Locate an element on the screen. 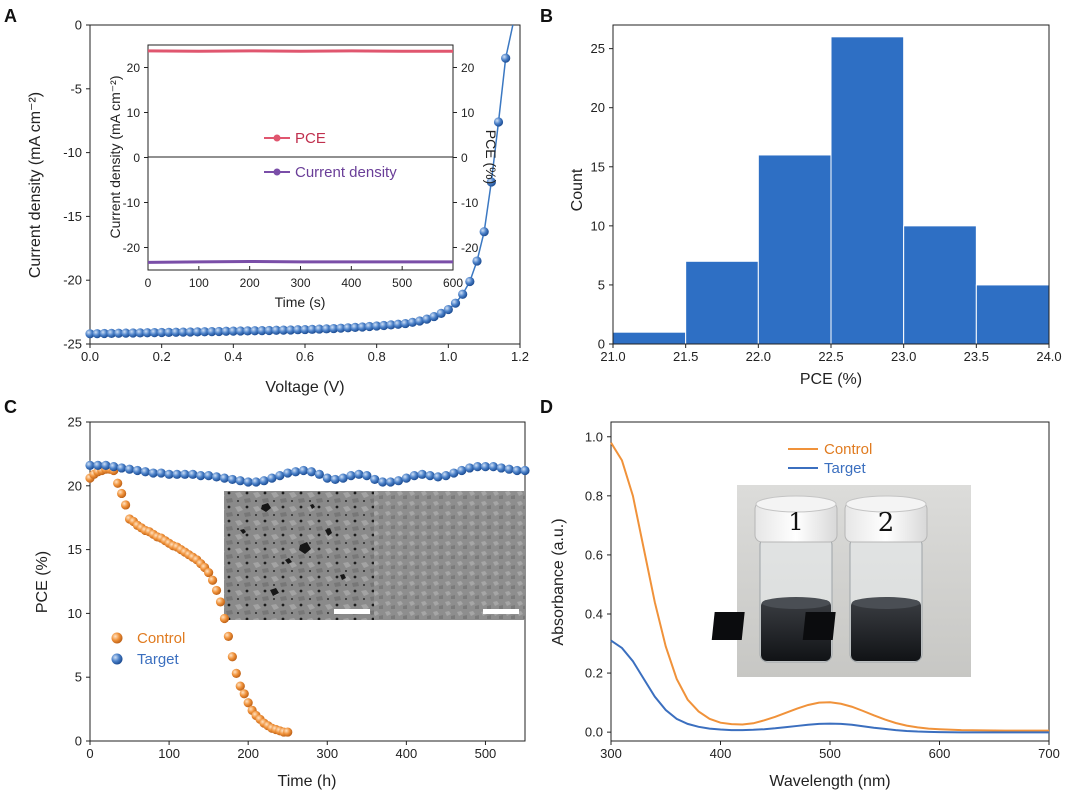 The image size is (1077, 796). panel-c-ytick-label: 20 is located at coordinates (75, 485).